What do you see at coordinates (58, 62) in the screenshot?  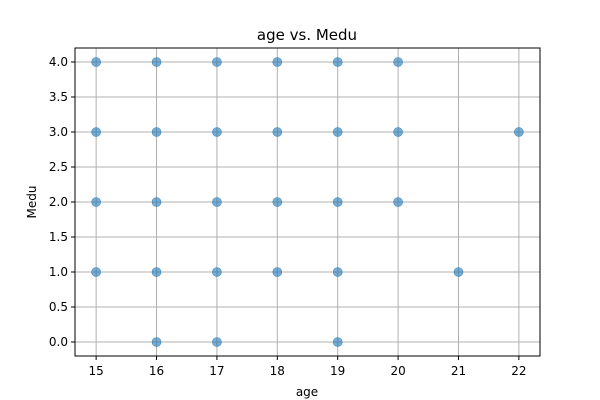 I see `y-tick-label: 4.0` at bounding box center [58, 62].